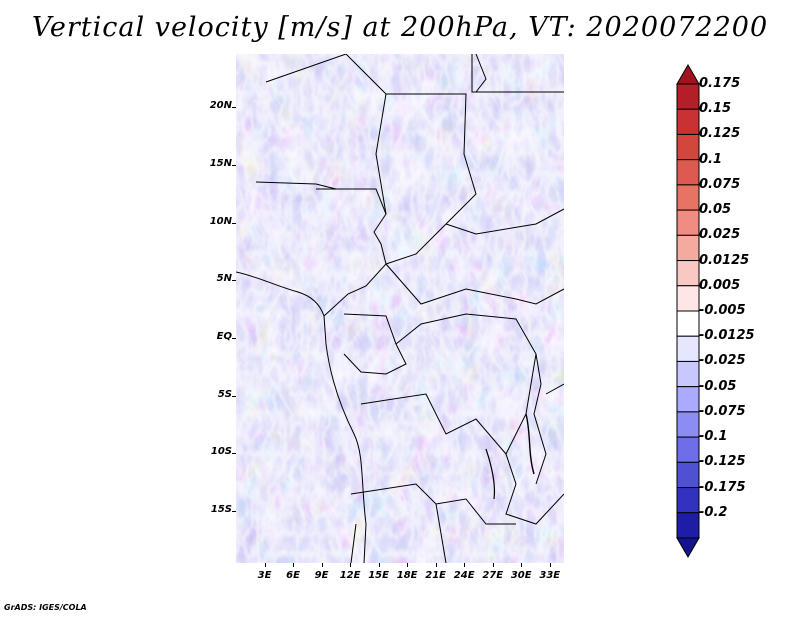  I want to click on lon-label: 15E, so click(378, 575).